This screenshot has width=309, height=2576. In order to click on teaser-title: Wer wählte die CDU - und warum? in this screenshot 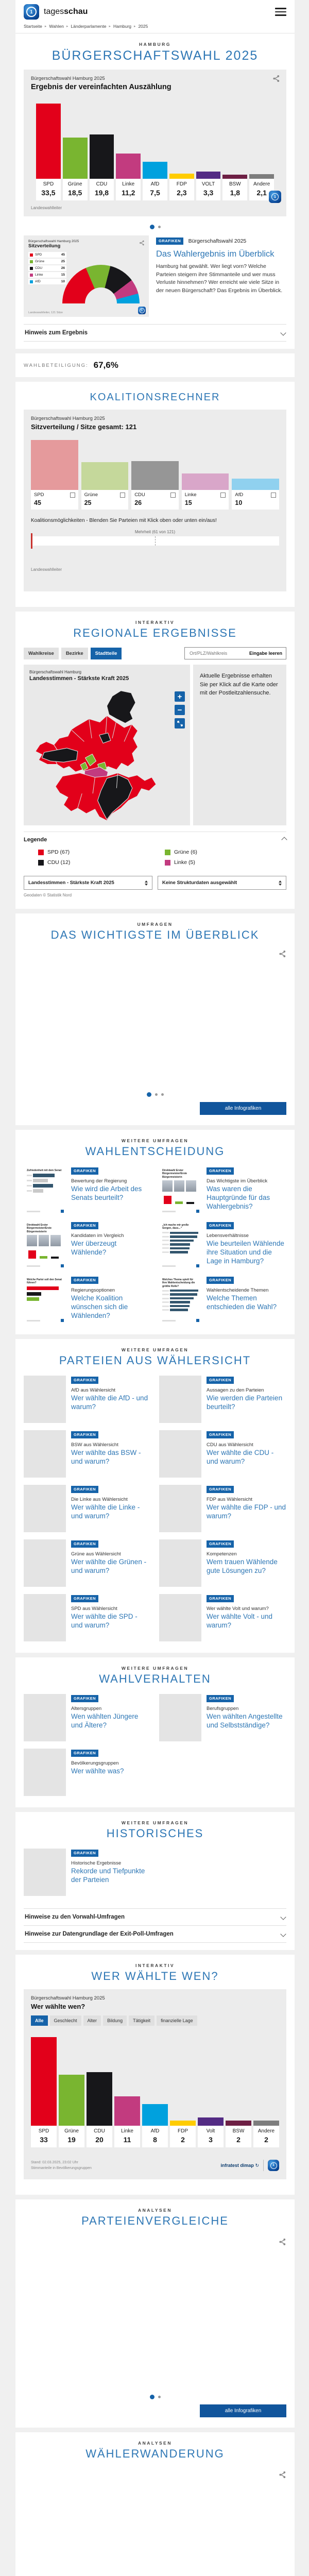, I will do `click(241, 1457)`.